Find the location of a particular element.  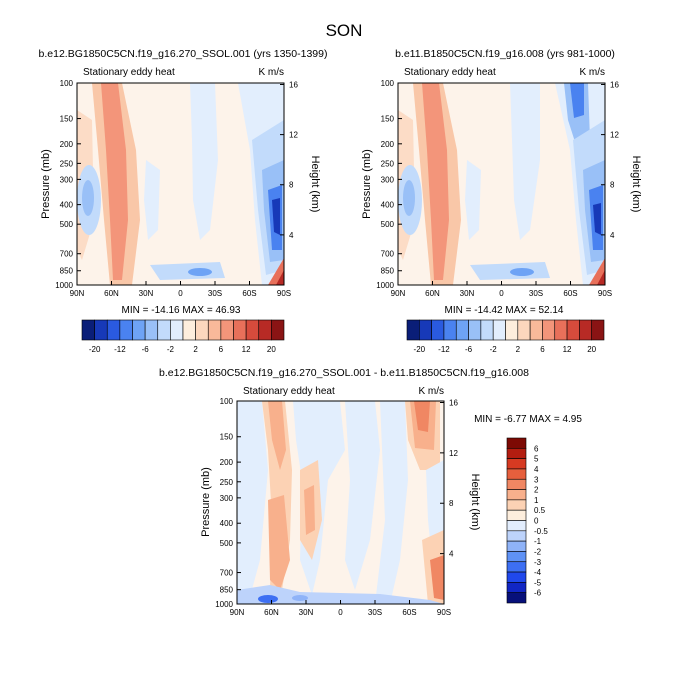

p2-neg-right-top-core is located at coordinates (577, 100).